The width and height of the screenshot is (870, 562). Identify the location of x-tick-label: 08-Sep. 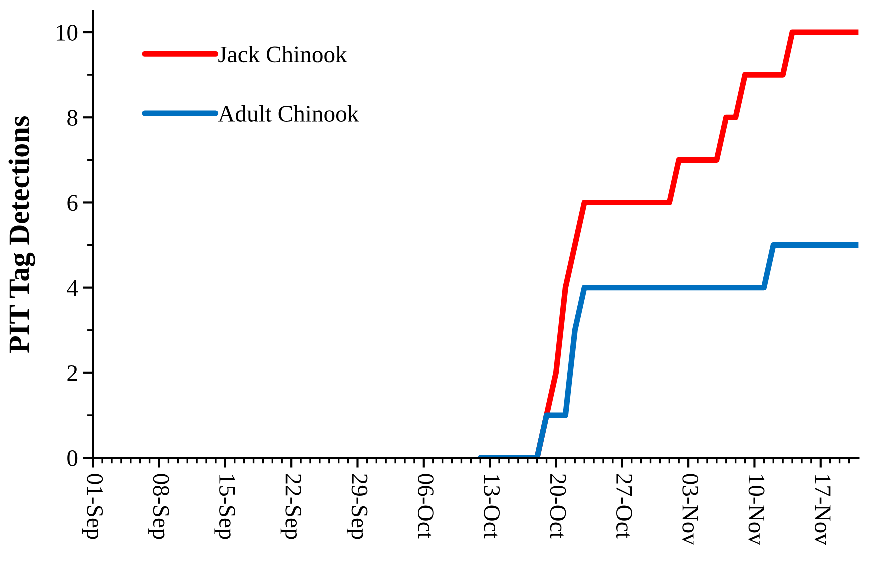
(159, 507).